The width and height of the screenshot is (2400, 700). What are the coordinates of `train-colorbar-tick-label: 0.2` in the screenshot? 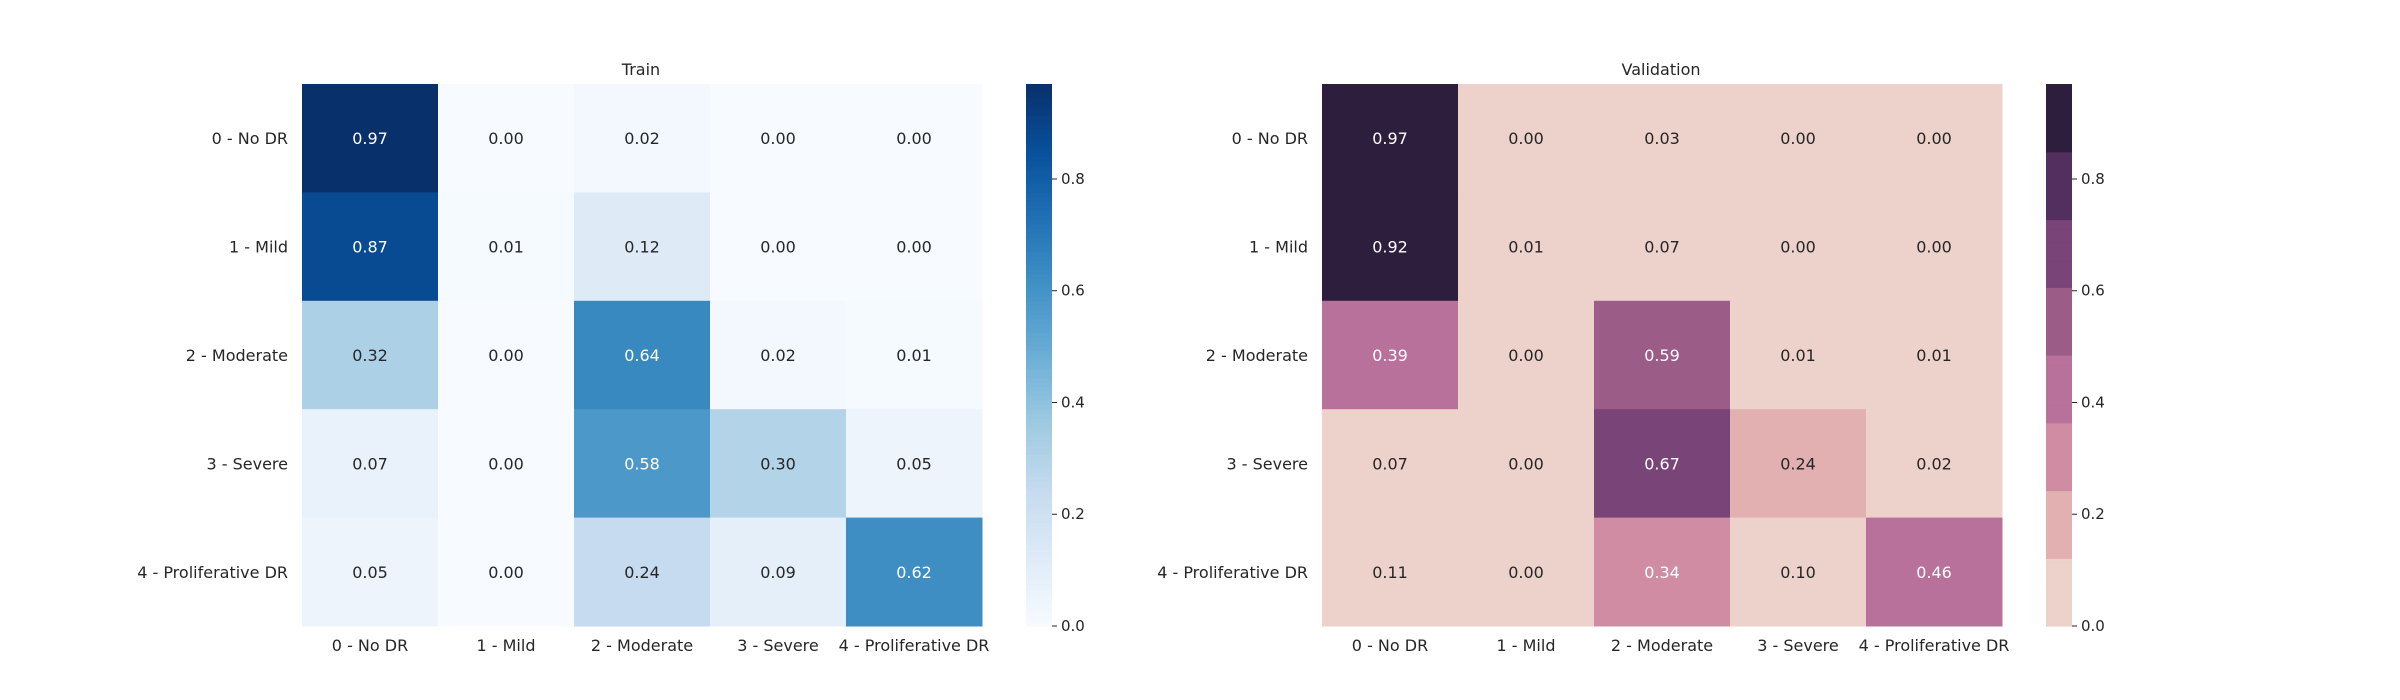 It's located at (1073, 514).